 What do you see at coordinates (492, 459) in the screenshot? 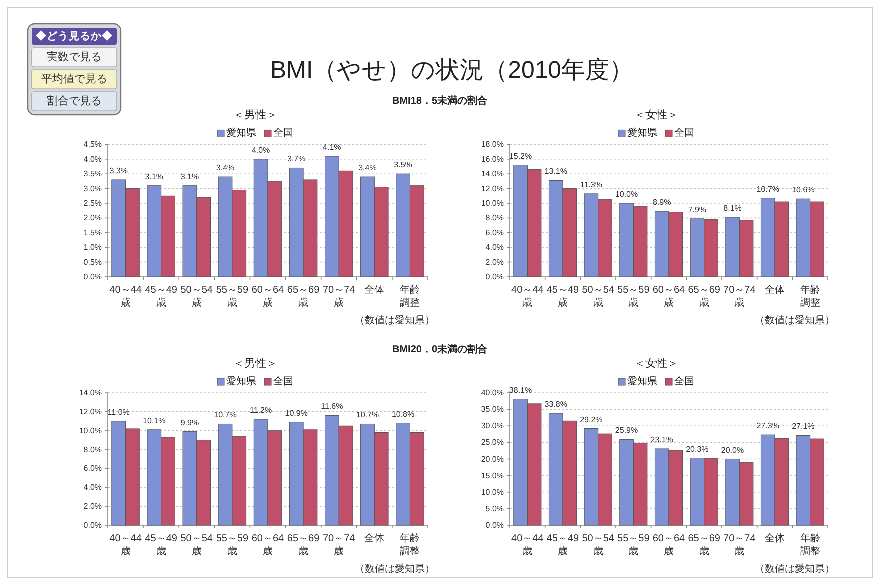
I see `y-tick-label: 20.0%` at bounding box center [492, 459].